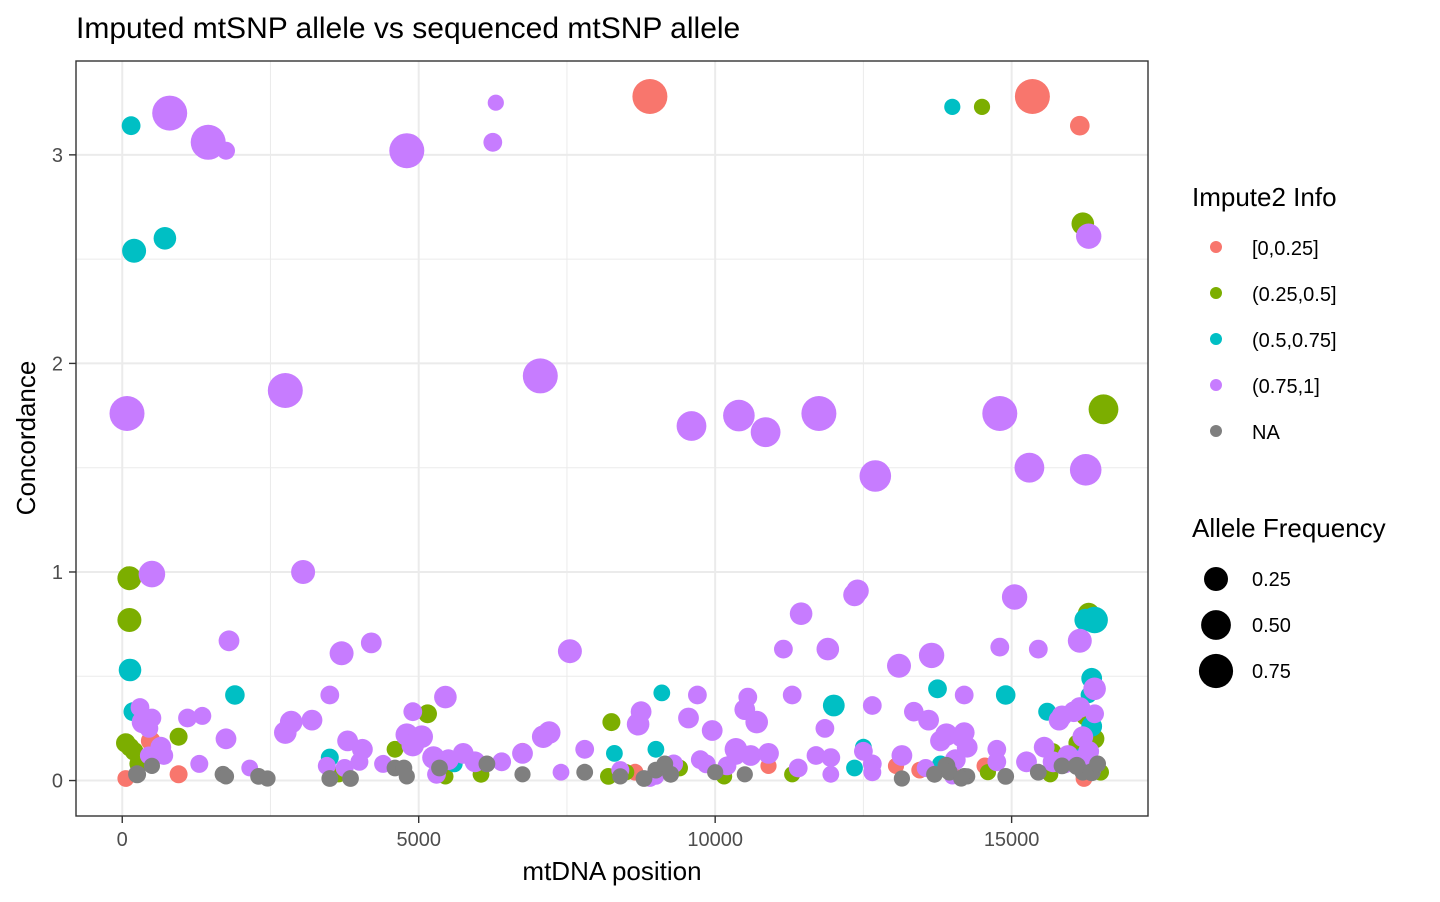 The width and height of the screenshot is (1440, 902). I want to click on y-tick-label: 0, so click(57, 782).